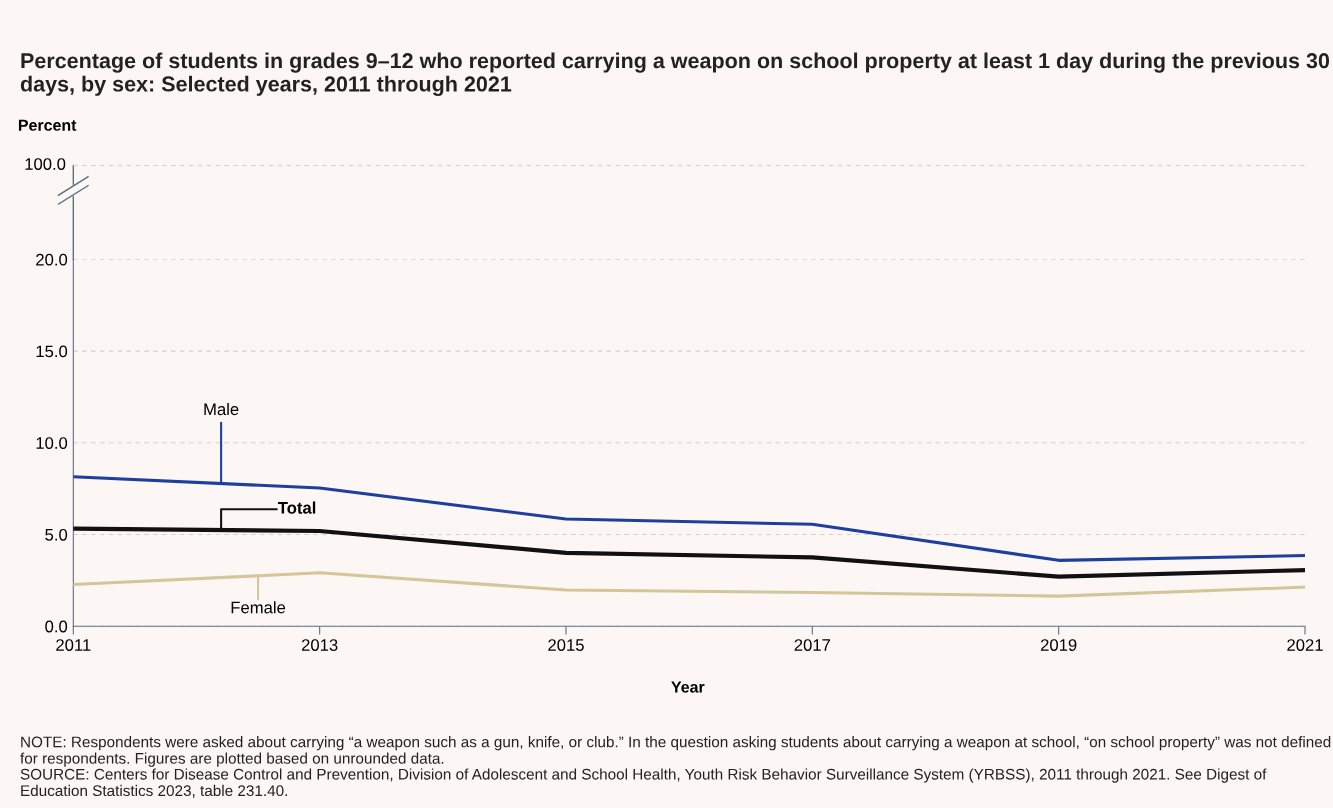 This screenshot has height=808, width=1333. Describe the element at coordinates (296, 507) in the screenshot. I see `series-label: Total` at that location.